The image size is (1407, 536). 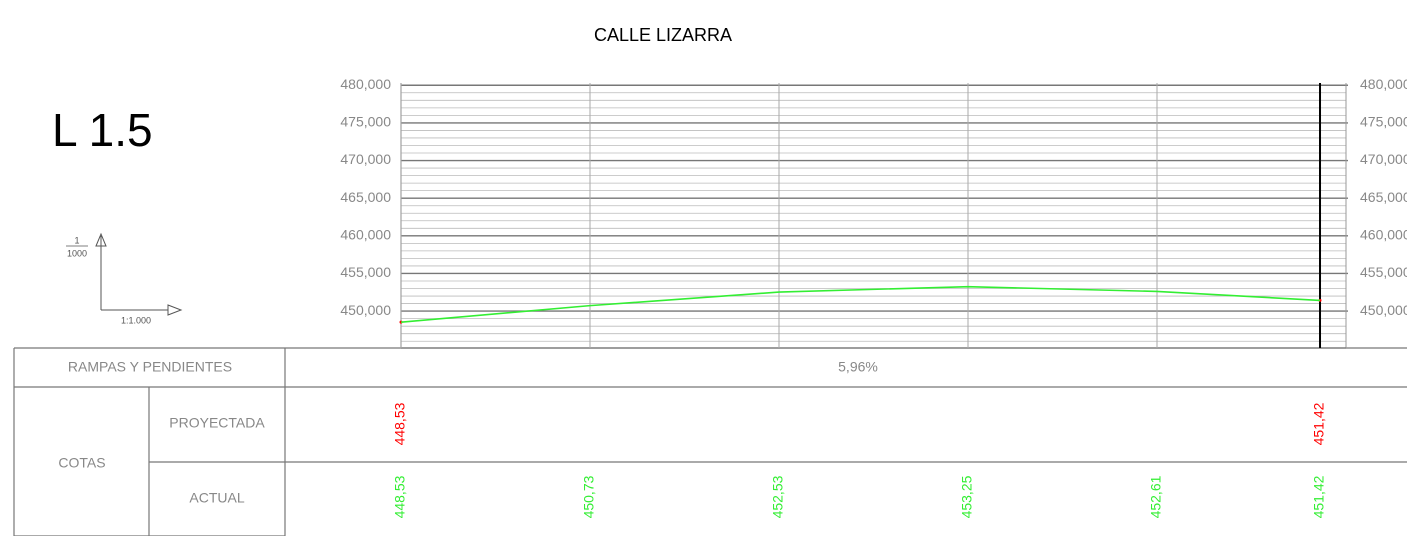 I want to click on y-tick-label-right: 460,000, so click(x=1383, y=235).